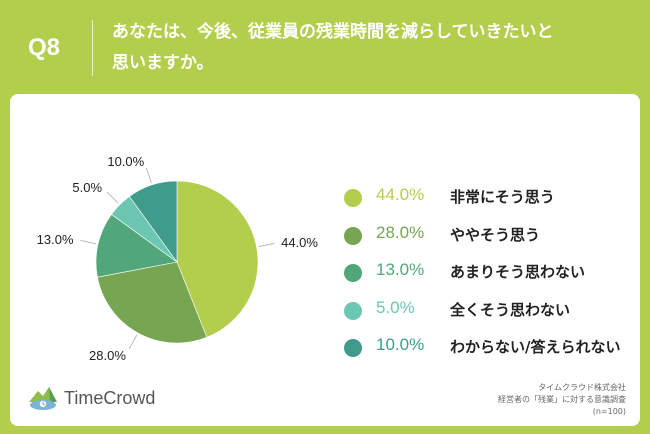 The image size is (650, 434). Describe the element at coordinates (502, 197) in the screenshot. I see `legend-label-0: 非常にそう思う` at that location.